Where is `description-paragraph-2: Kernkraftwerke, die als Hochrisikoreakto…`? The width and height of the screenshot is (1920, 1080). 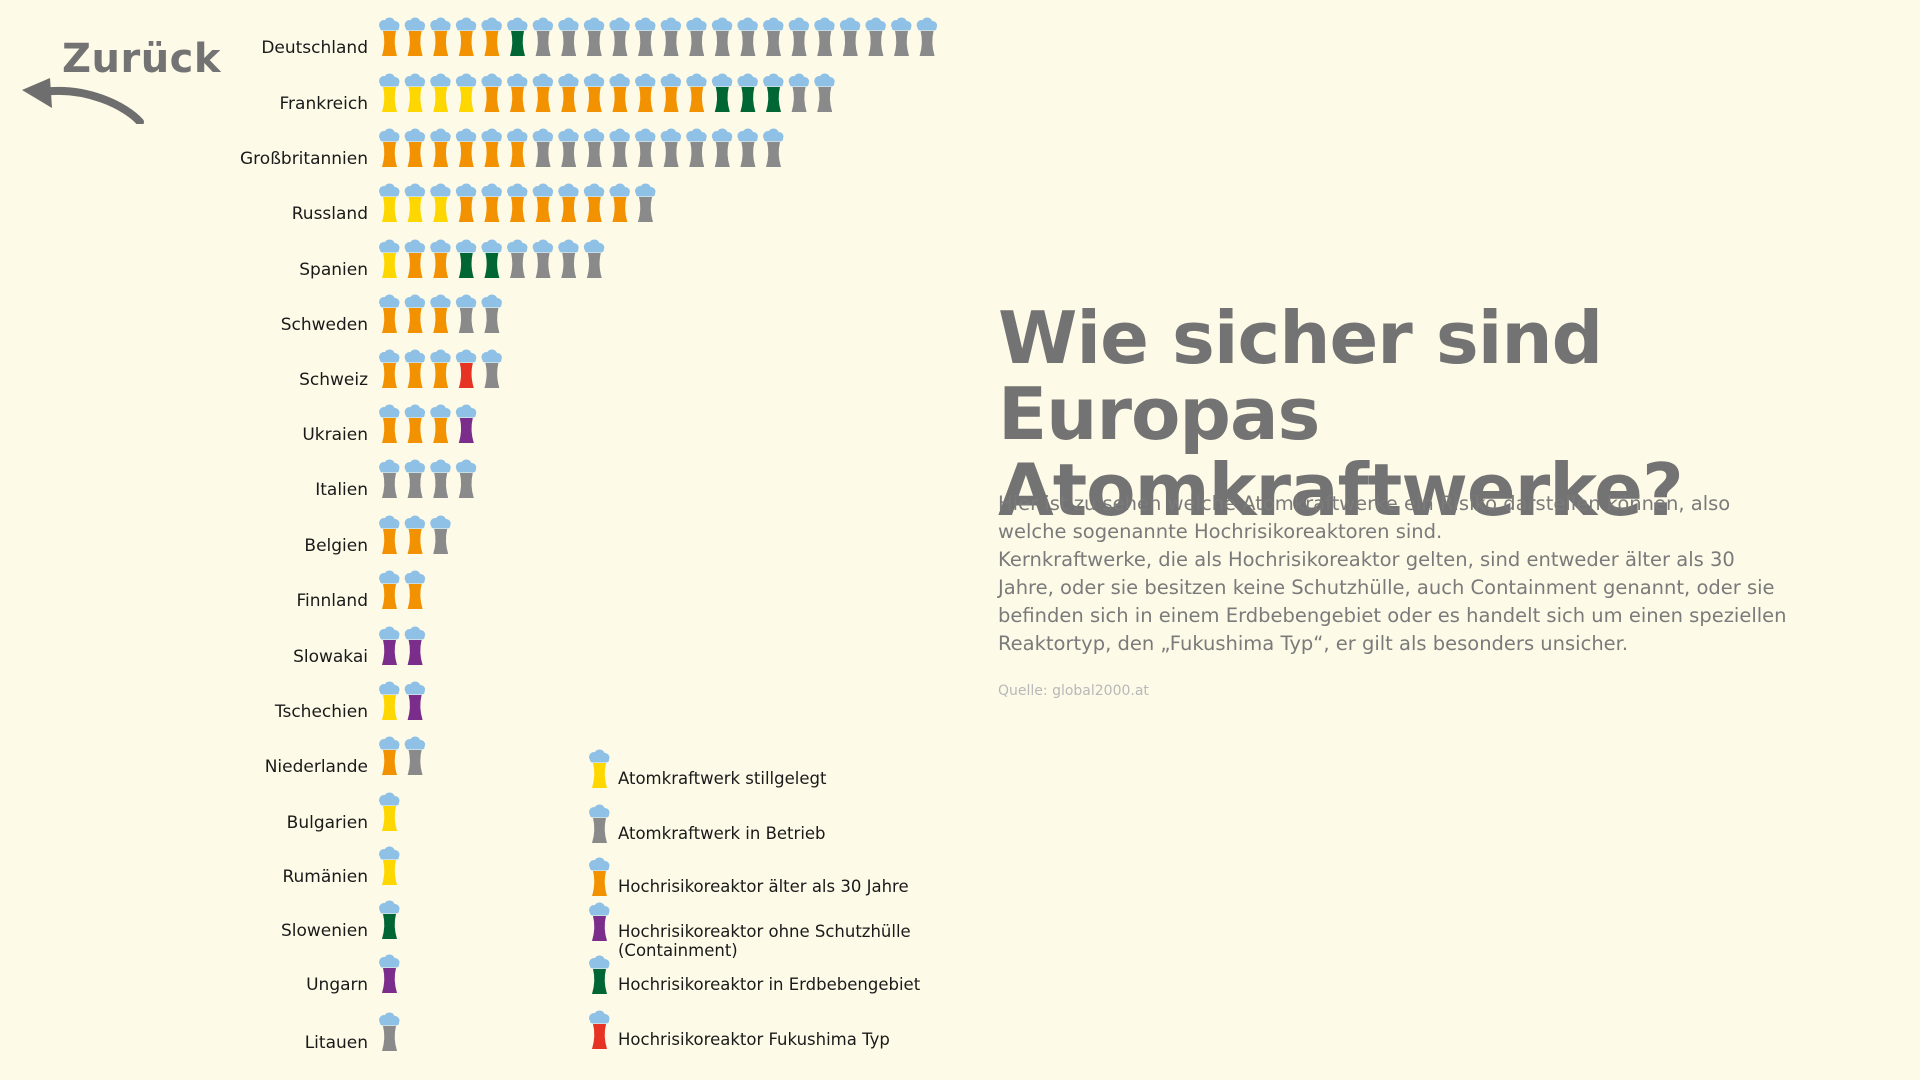
description-paragraph-2: Kernkraftwerke, die als Hochrisikoreakto… is located at coordinates (1392, 601).